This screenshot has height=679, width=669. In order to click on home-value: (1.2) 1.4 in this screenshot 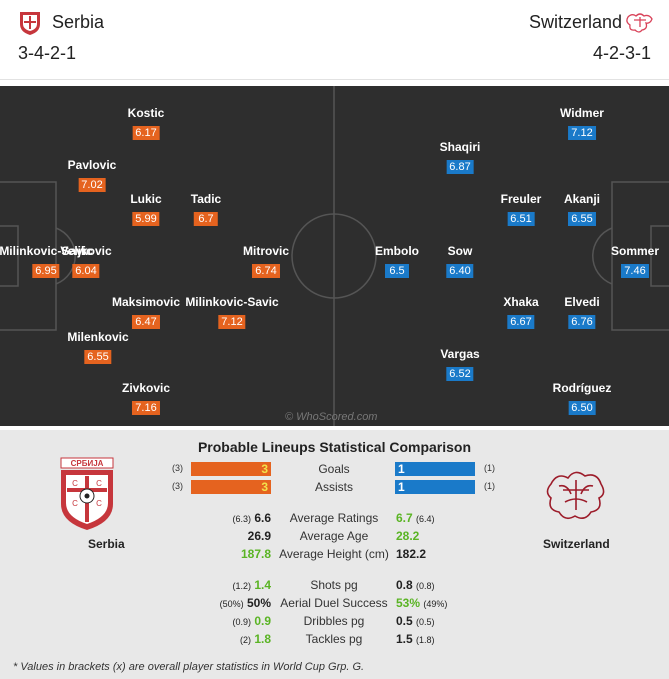, I will do `click(251, 585)`.